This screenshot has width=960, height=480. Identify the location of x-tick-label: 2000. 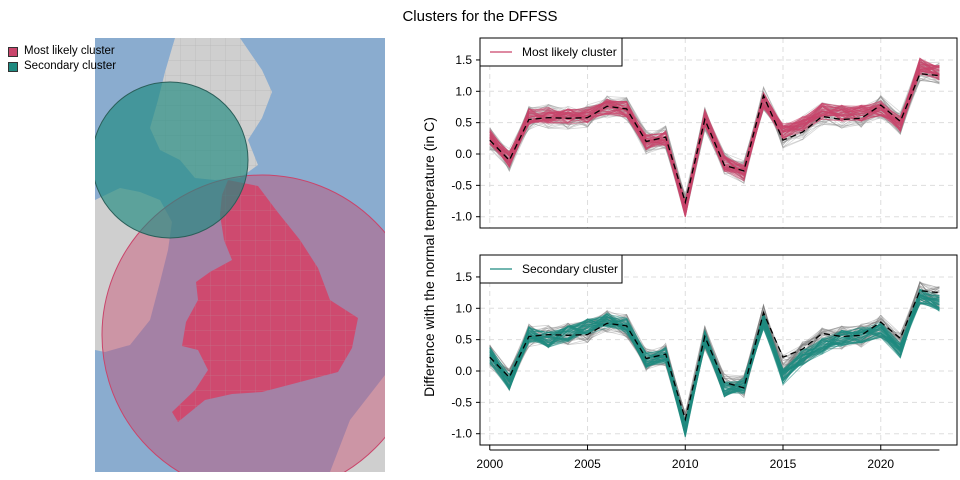
(489, 464).